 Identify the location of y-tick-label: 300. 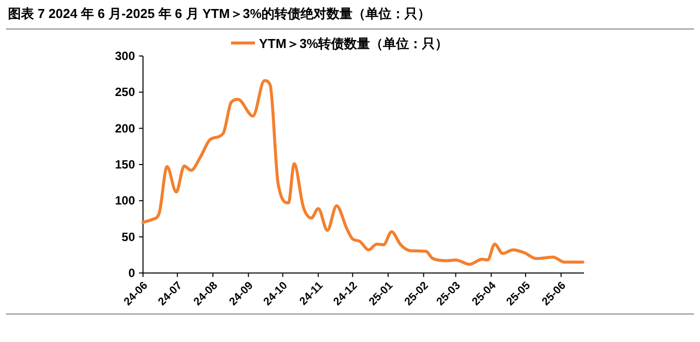
(125, 56).